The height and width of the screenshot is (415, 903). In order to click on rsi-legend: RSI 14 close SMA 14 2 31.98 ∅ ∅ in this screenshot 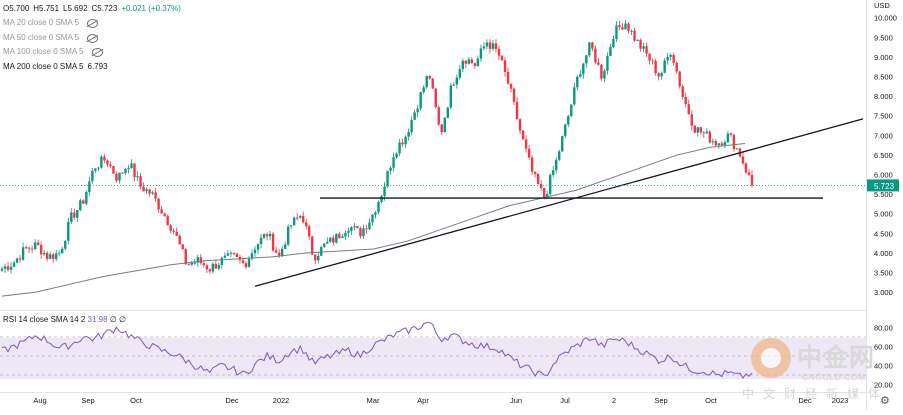, I will do `click(64, 319)`.